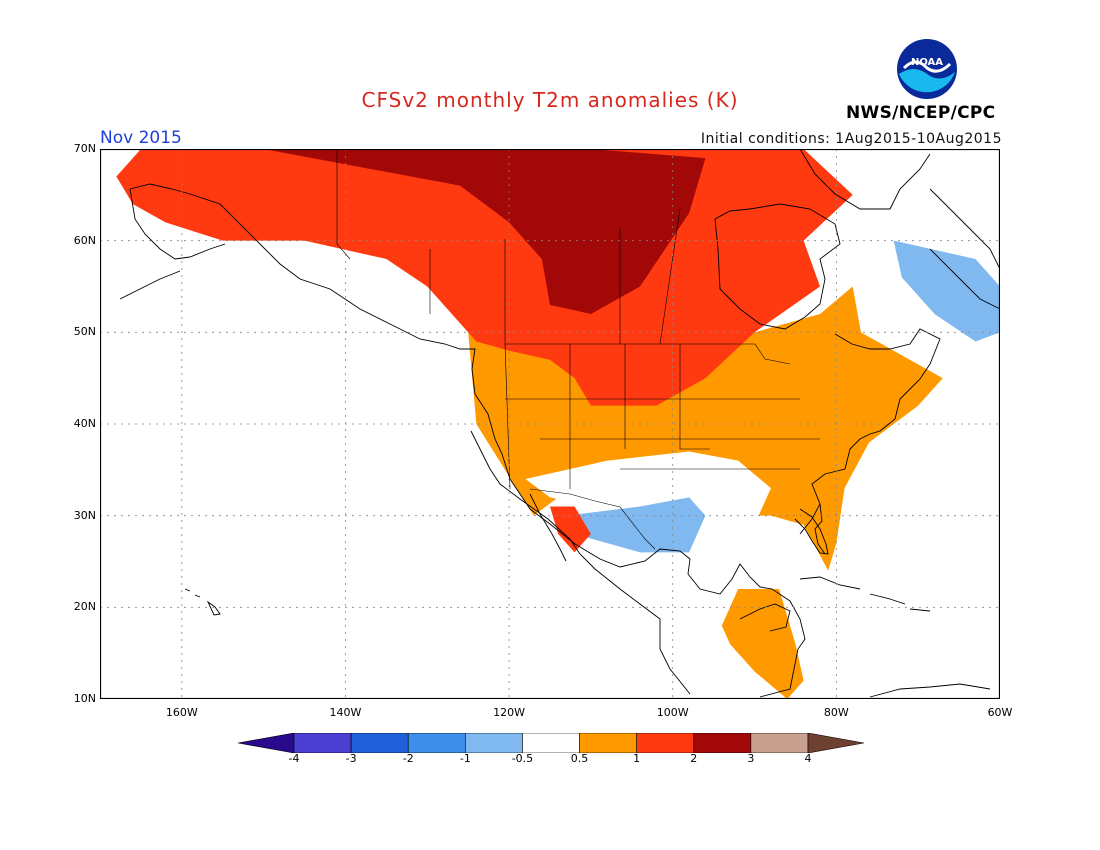  Describe the element at coordinates (921, 113) in the screenshot. I see `agency-label: NWS/NCEP/CPC` at that location.